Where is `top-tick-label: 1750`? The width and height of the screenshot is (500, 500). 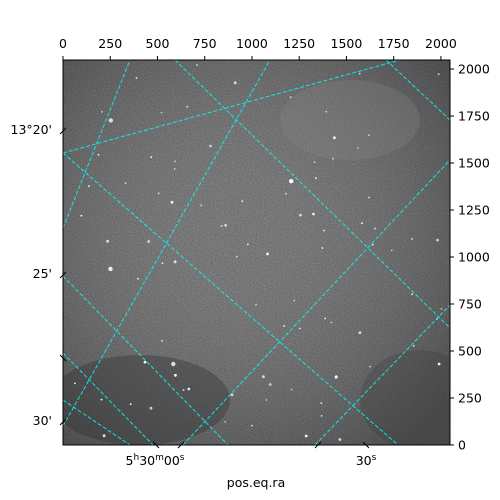
top-tick-label: 1750 is located at coordinates (394, 43).